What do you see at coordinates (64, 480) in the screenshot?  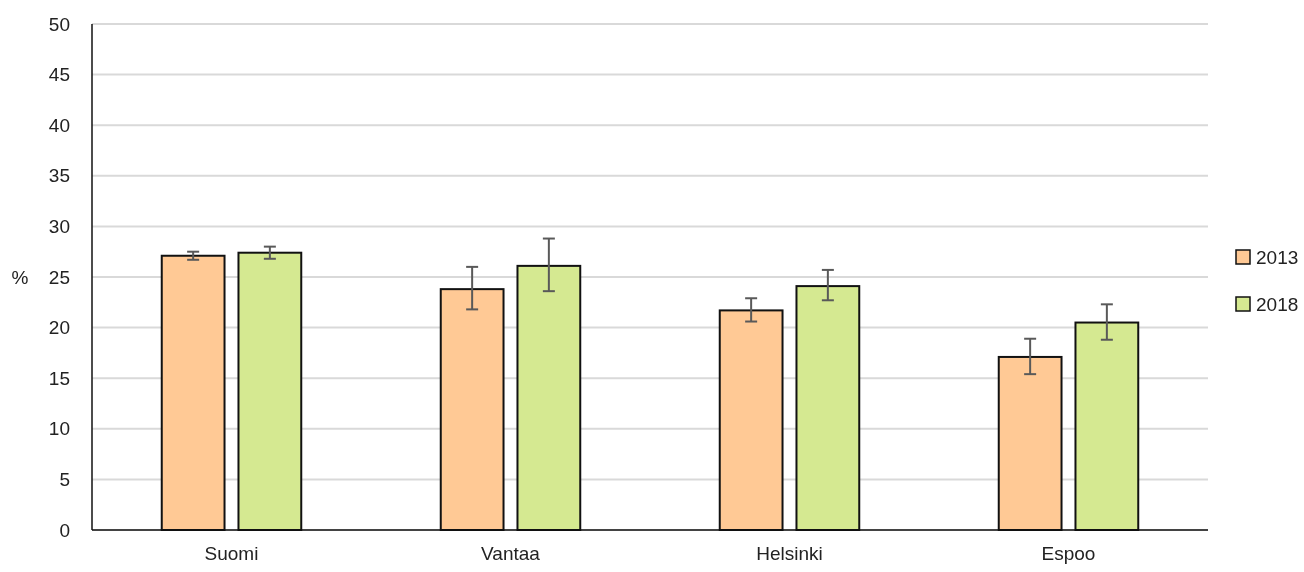 I see `y-tick-label: 5` at bounding box center [64, 480].